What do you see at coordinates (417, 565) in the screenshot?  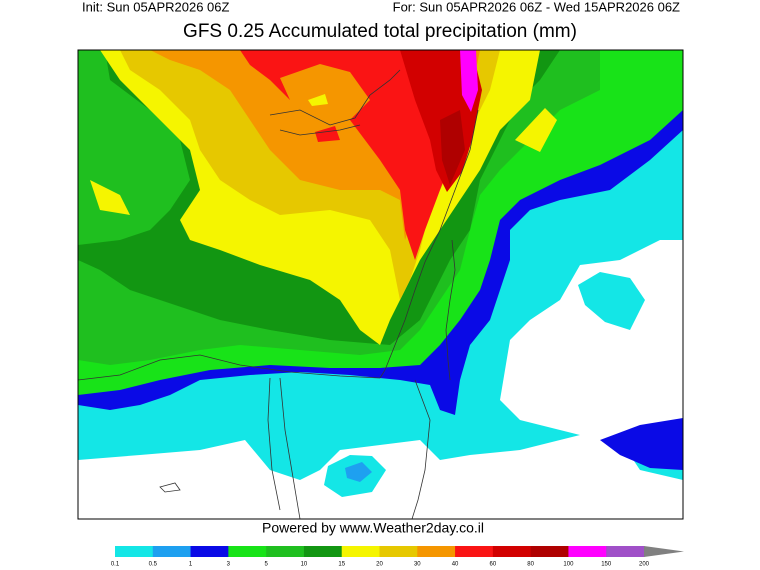 I see `colorbar-tick-label: 30` at bounding box center [417, 565].